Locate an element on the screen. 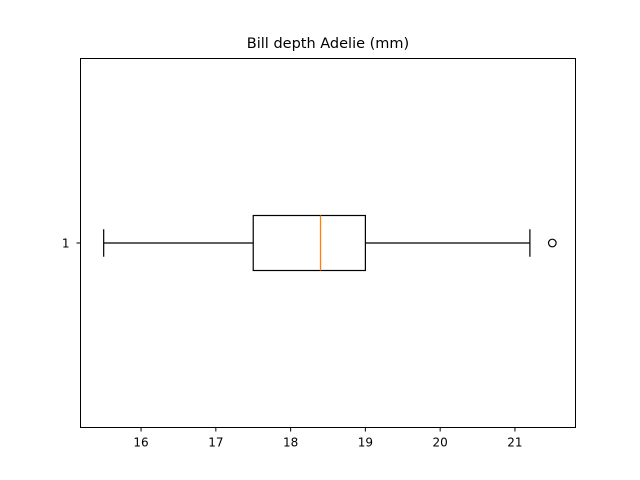 Image resolution: width=640 pixels, height=480 pixels. x-tick-label: 21 is located at coordinates (514, 443).